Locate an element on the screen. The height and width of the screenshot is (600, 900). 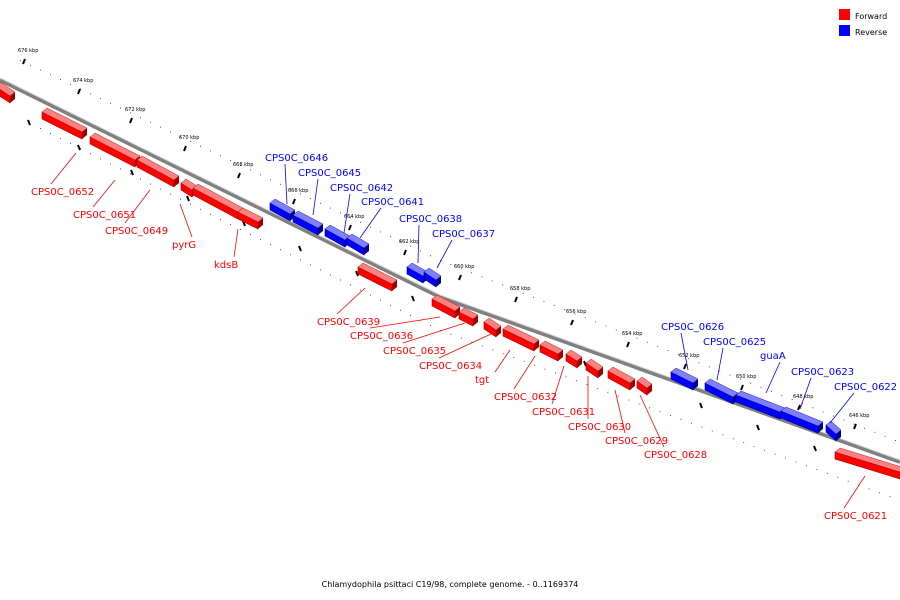
gene-label-forward: CPS0C_0634 is located at coordinates (450, 366).